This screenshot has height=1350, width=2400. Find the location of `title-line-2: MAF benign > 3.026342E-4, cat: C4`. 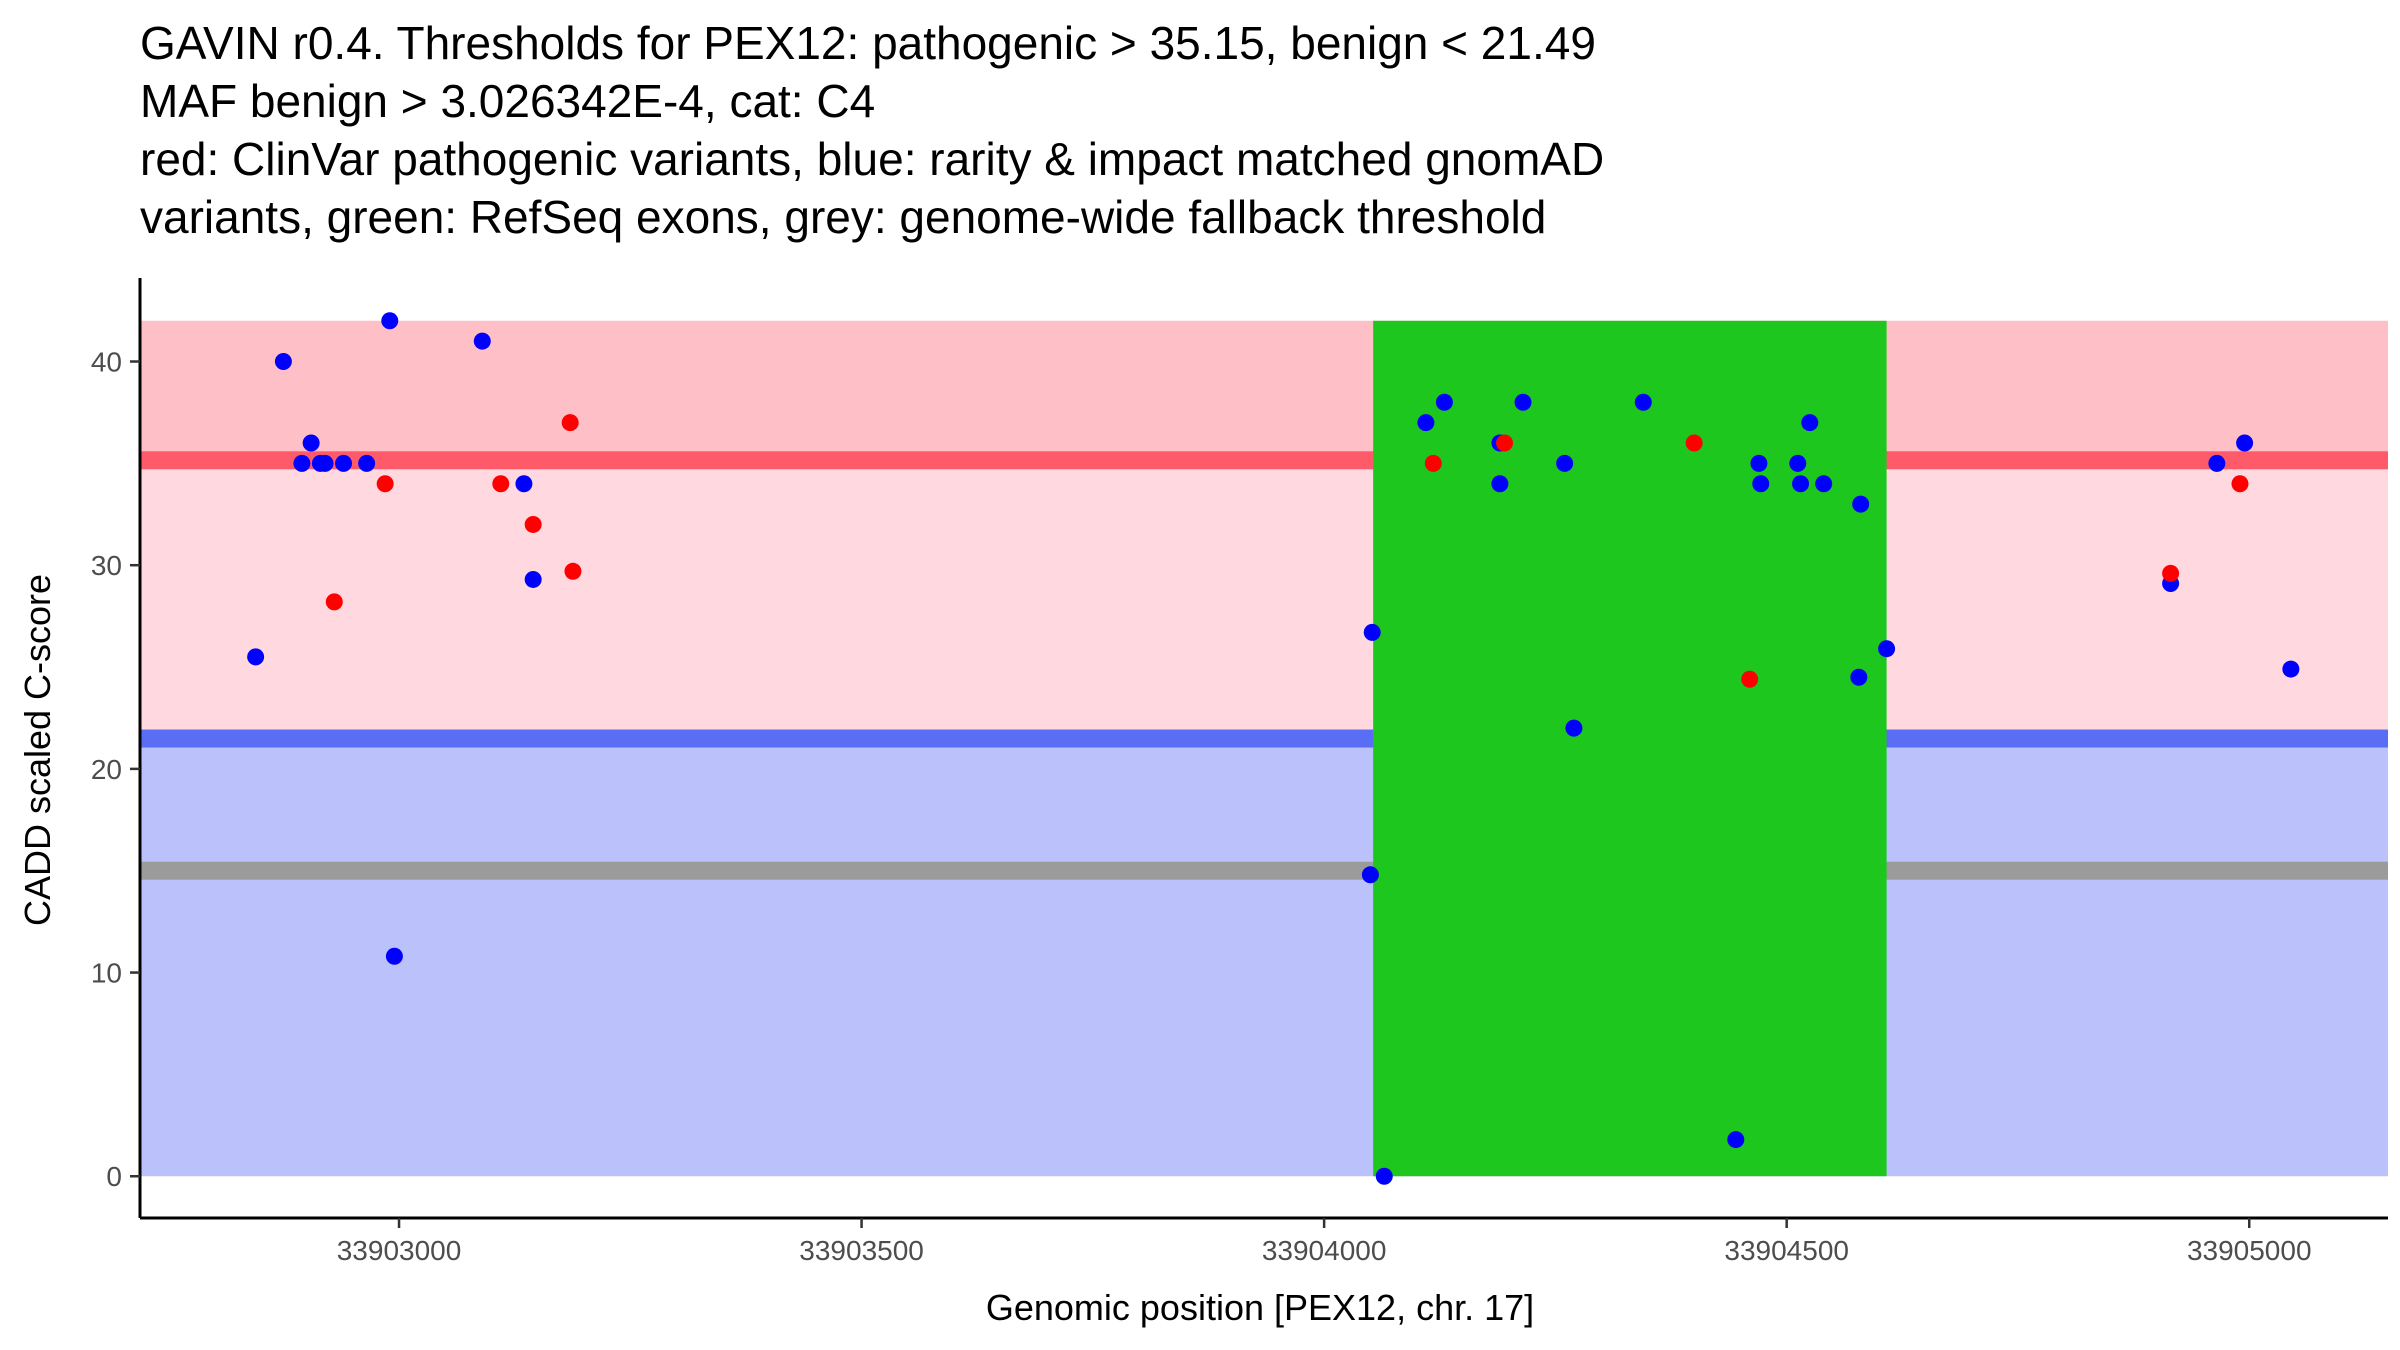

title-line-2: MAF benign > 3.026342E-4, cat: C4 is located at coordinates (508, 101).